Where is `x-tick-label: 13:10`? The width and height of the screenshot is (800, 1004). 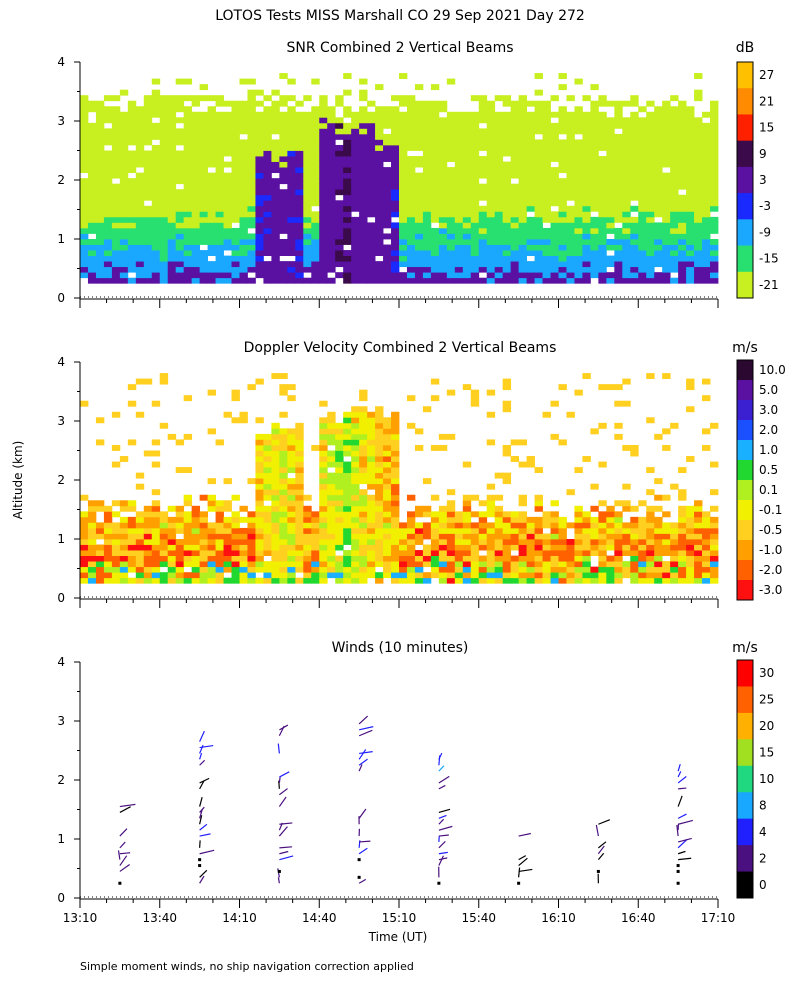
x-tick-label: 13:10 is located at coordinates (80, 918).